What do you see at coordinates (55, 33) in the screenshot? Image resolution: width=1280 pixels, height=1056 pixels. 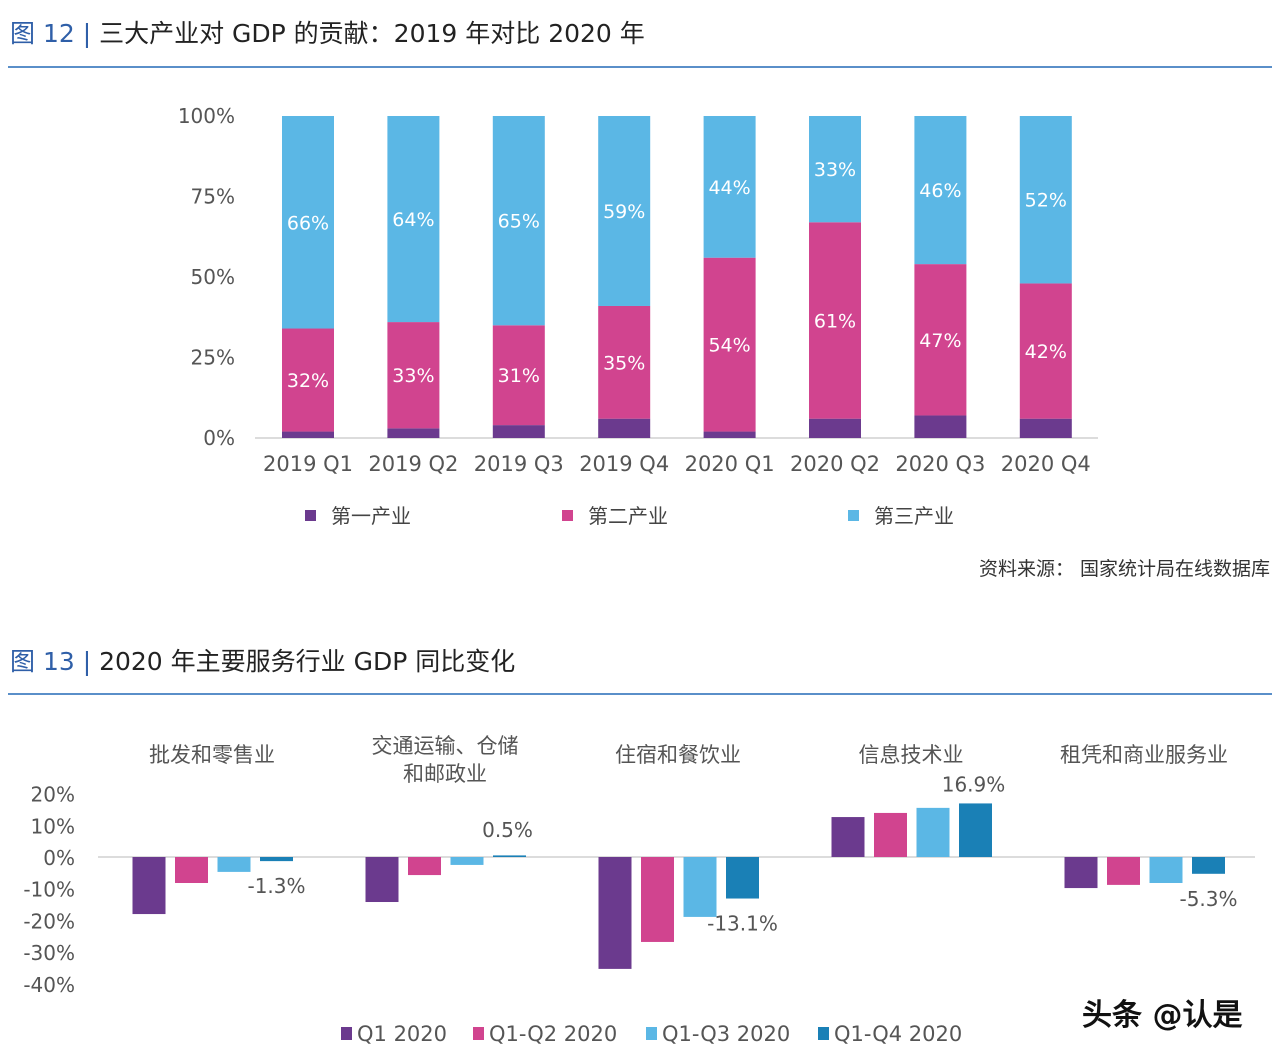 I see `figure-12-number: 图 12 |` at bounding box center [55, 33].